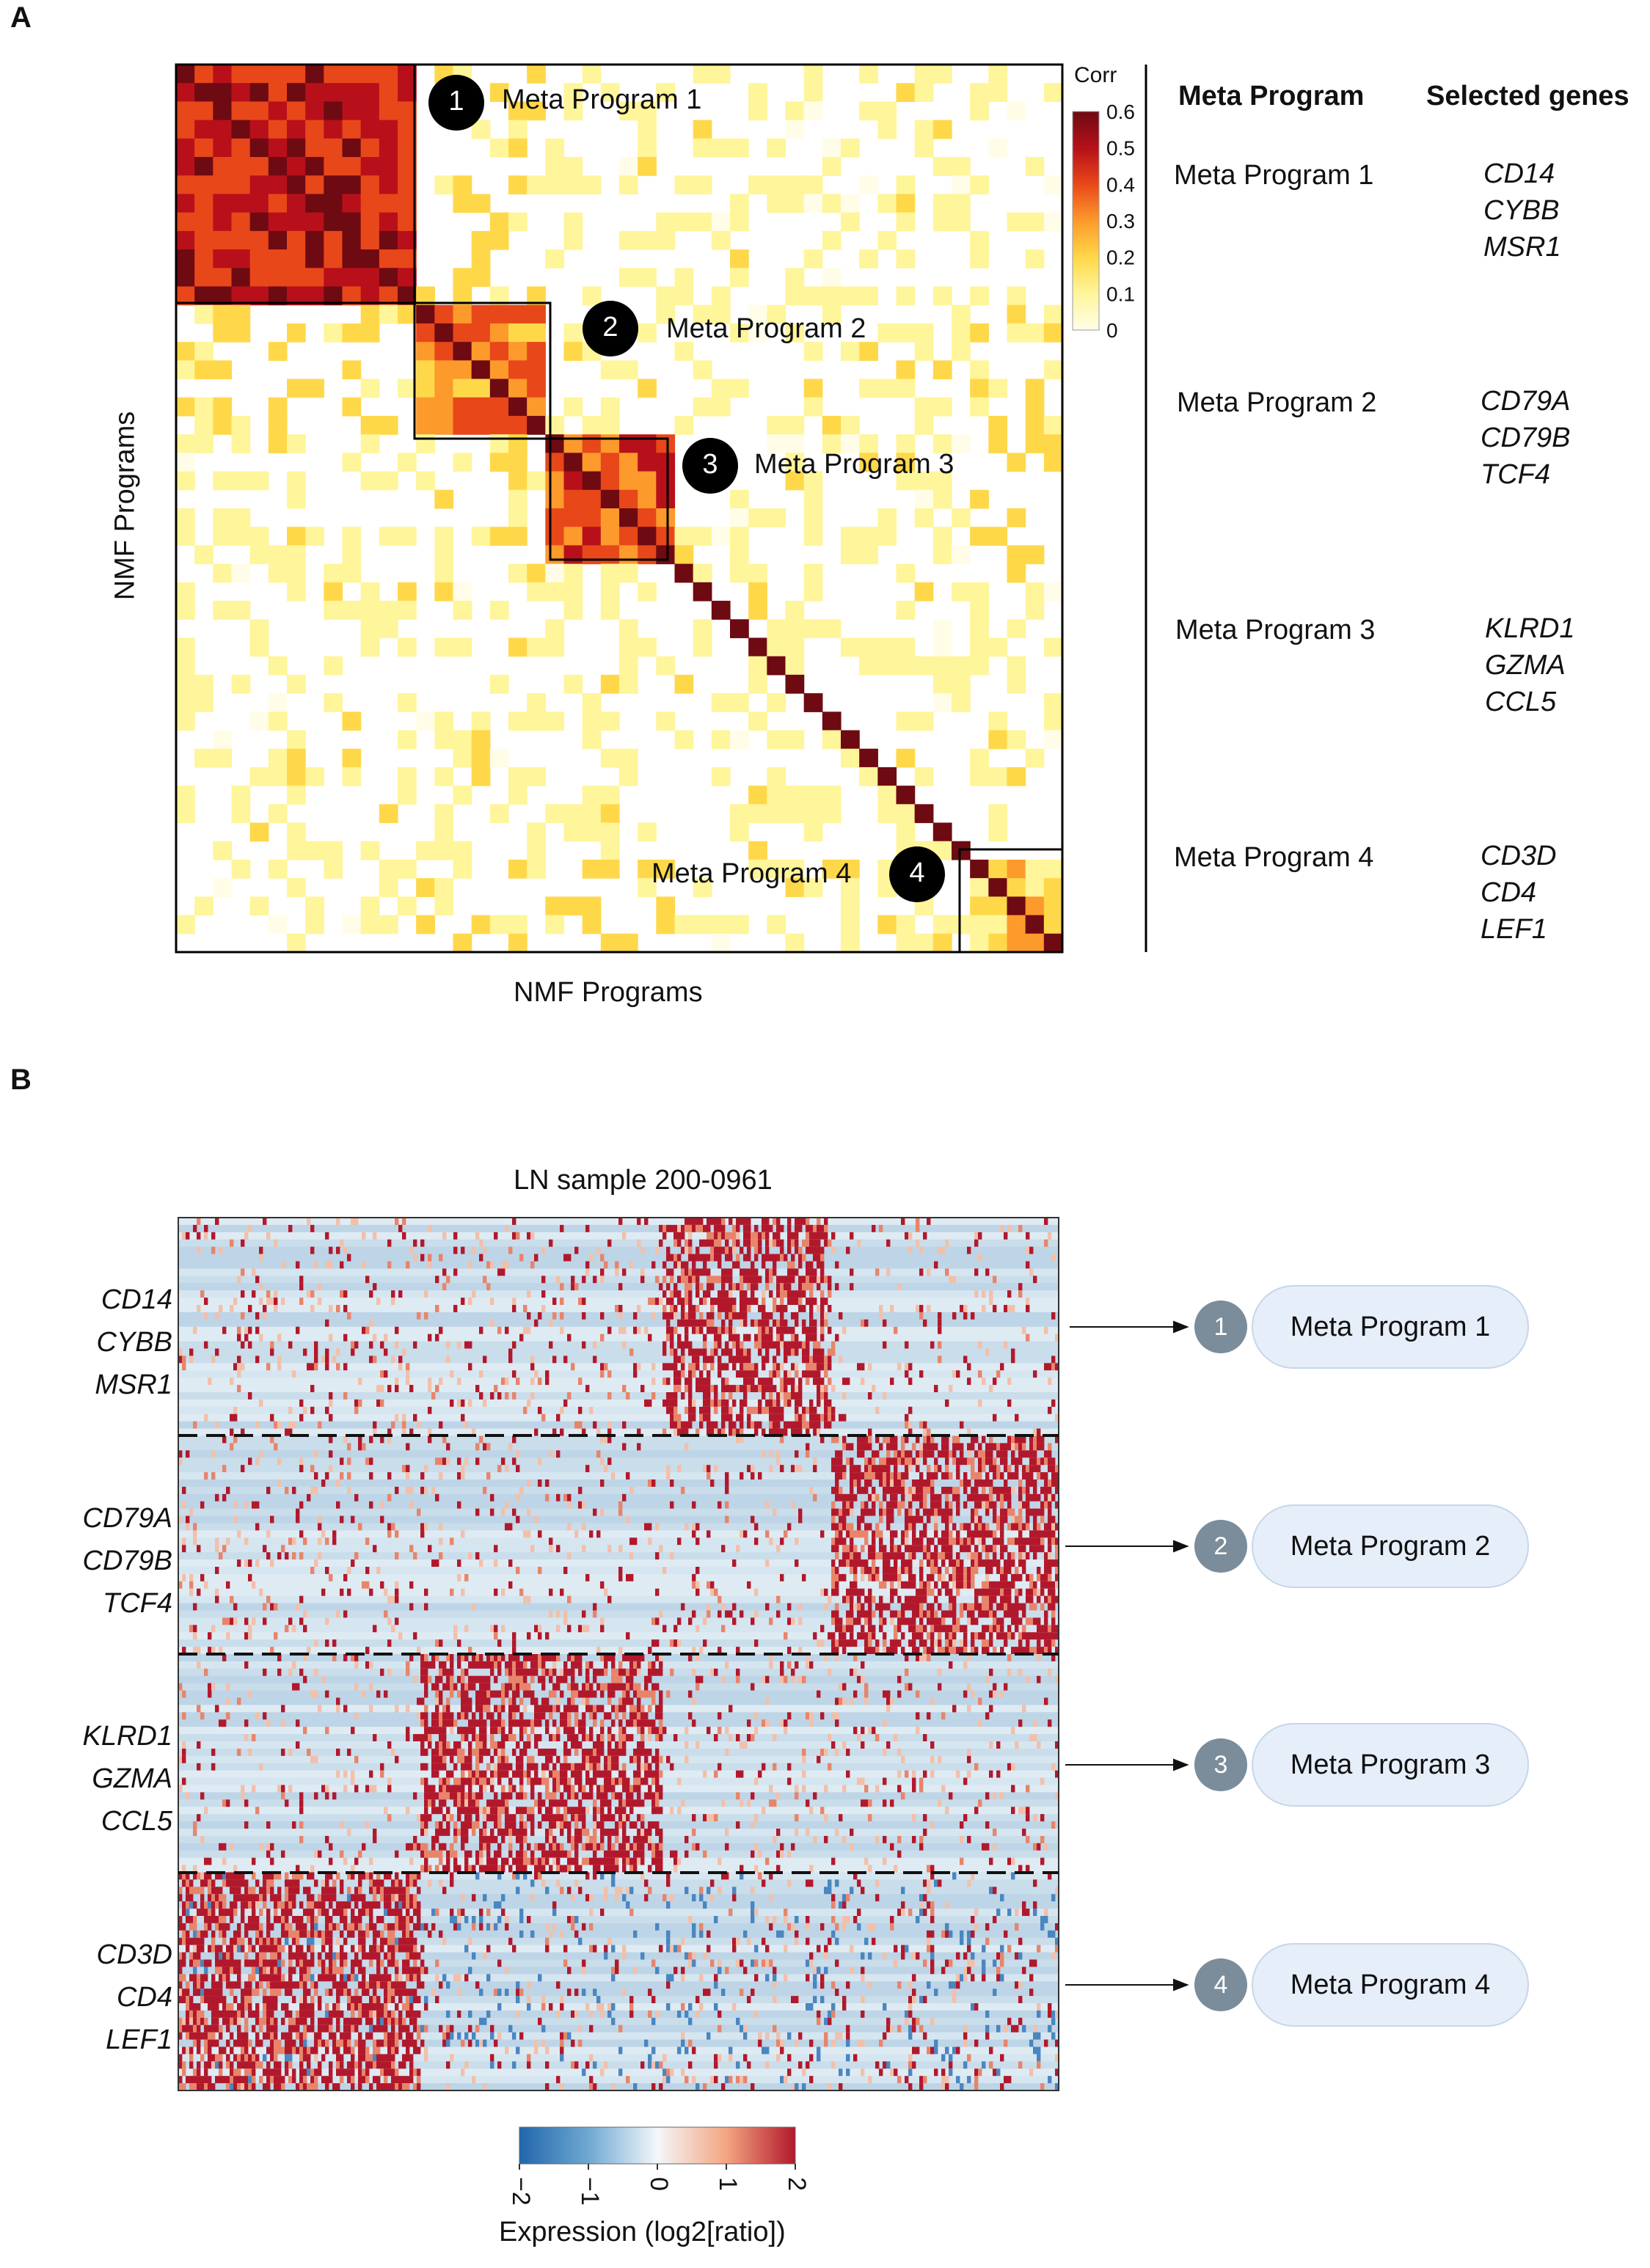 This screenshot has height=2268, width=1650. What do you see at coordinates (1509, 893) in the screenshot?
I see `gene-cd4: CD4` at bounding box center [1509, 893].